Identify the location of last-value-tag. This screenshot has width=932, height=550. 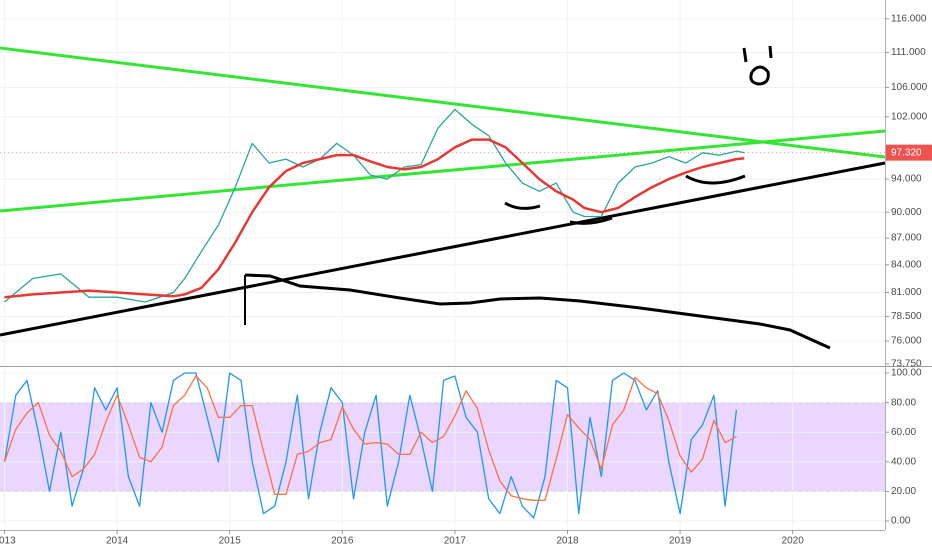
(909, 152).